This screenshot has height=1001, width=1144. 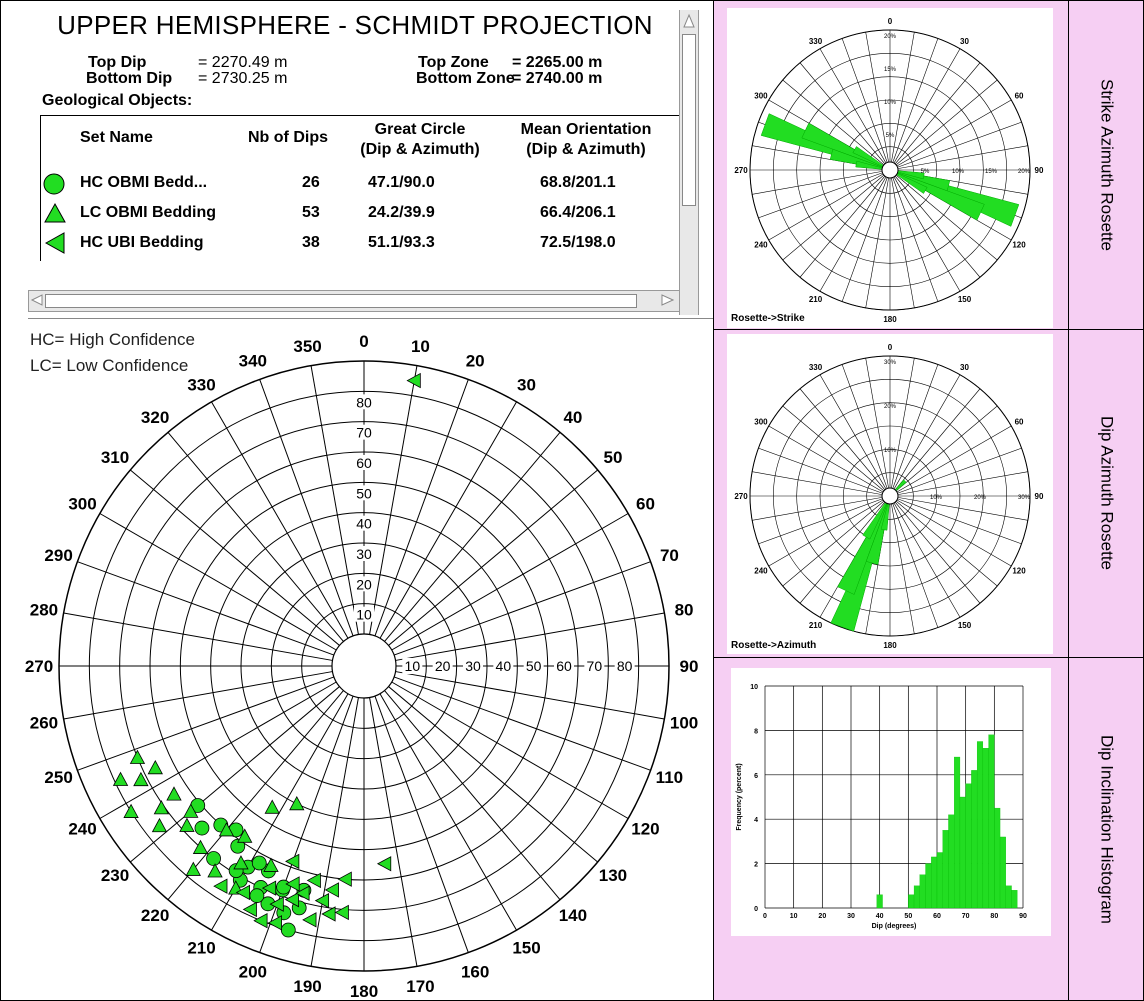 What do you see at coordinates (756, 731) in the screenshot?
I see `histogram-y-tick: 8` at bounding box center [756, 731].